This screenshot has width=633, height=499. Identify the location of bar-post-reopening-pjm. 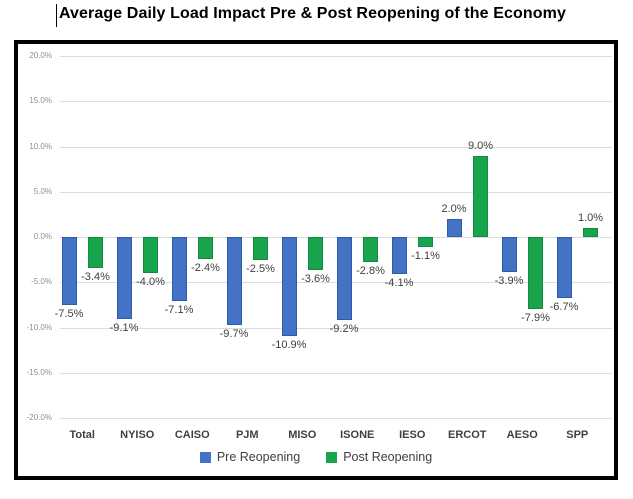
(260, 248).